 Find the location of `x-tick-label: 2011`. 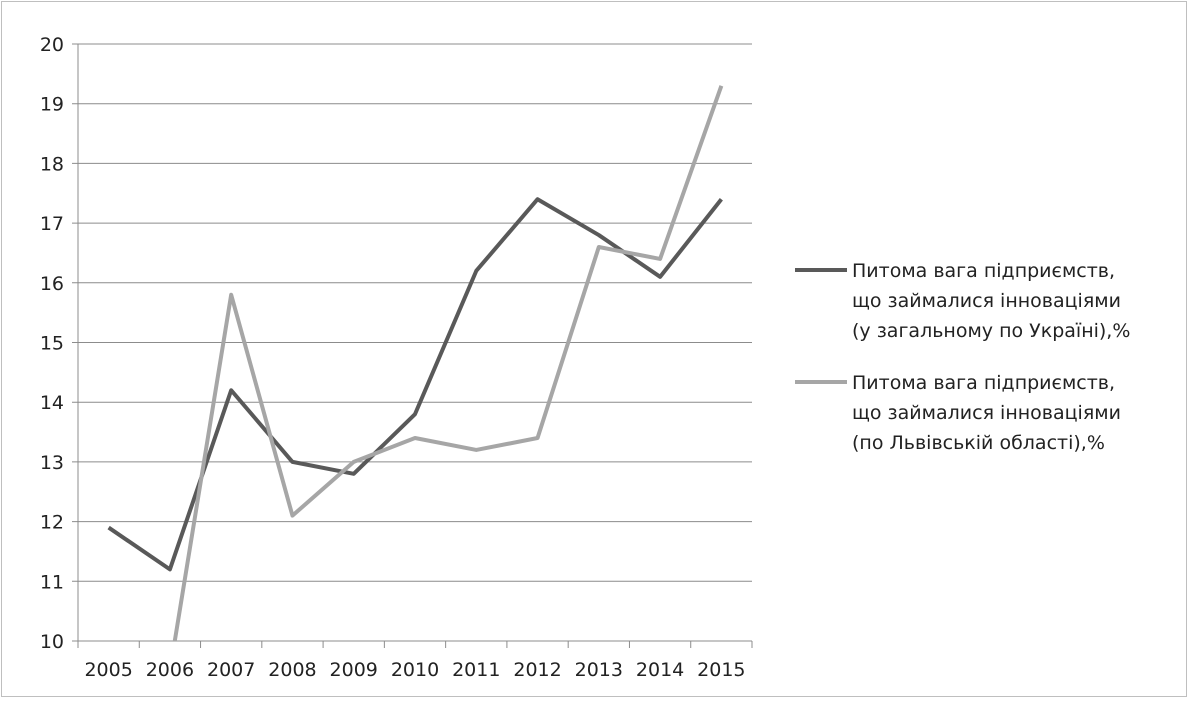

x-tick-label: 2011 is located at coordinates (476, 670).